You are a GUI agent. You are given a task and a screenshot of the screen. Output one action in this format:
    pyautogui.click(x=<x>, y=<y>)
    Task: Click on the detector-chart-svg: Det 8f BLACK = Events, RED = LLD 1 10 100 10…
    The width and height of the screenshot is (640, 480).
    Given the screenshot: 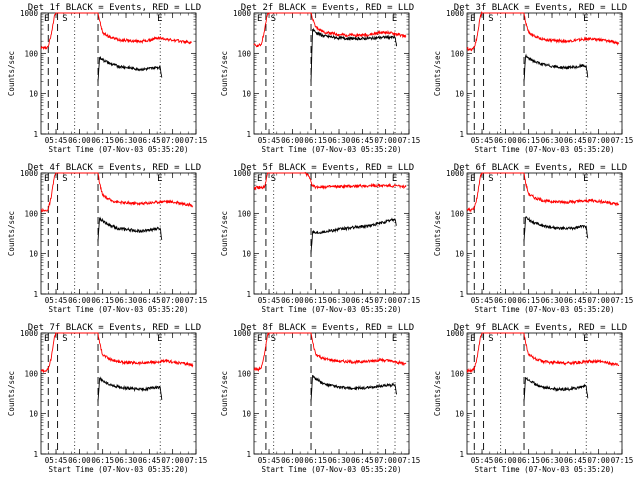 What is the action you would take?
    pyautogui.click(x=320, y=398)
    